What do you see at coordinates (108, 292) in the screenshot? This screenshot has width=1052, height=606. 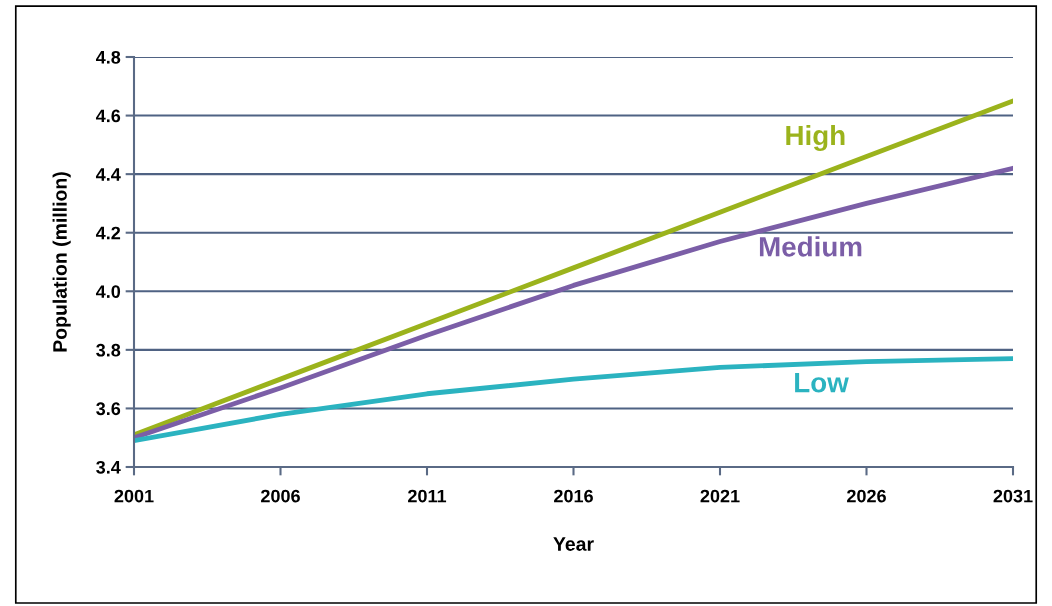 I see `y-tick-label: 4.0` at bounding box center [108, 292].